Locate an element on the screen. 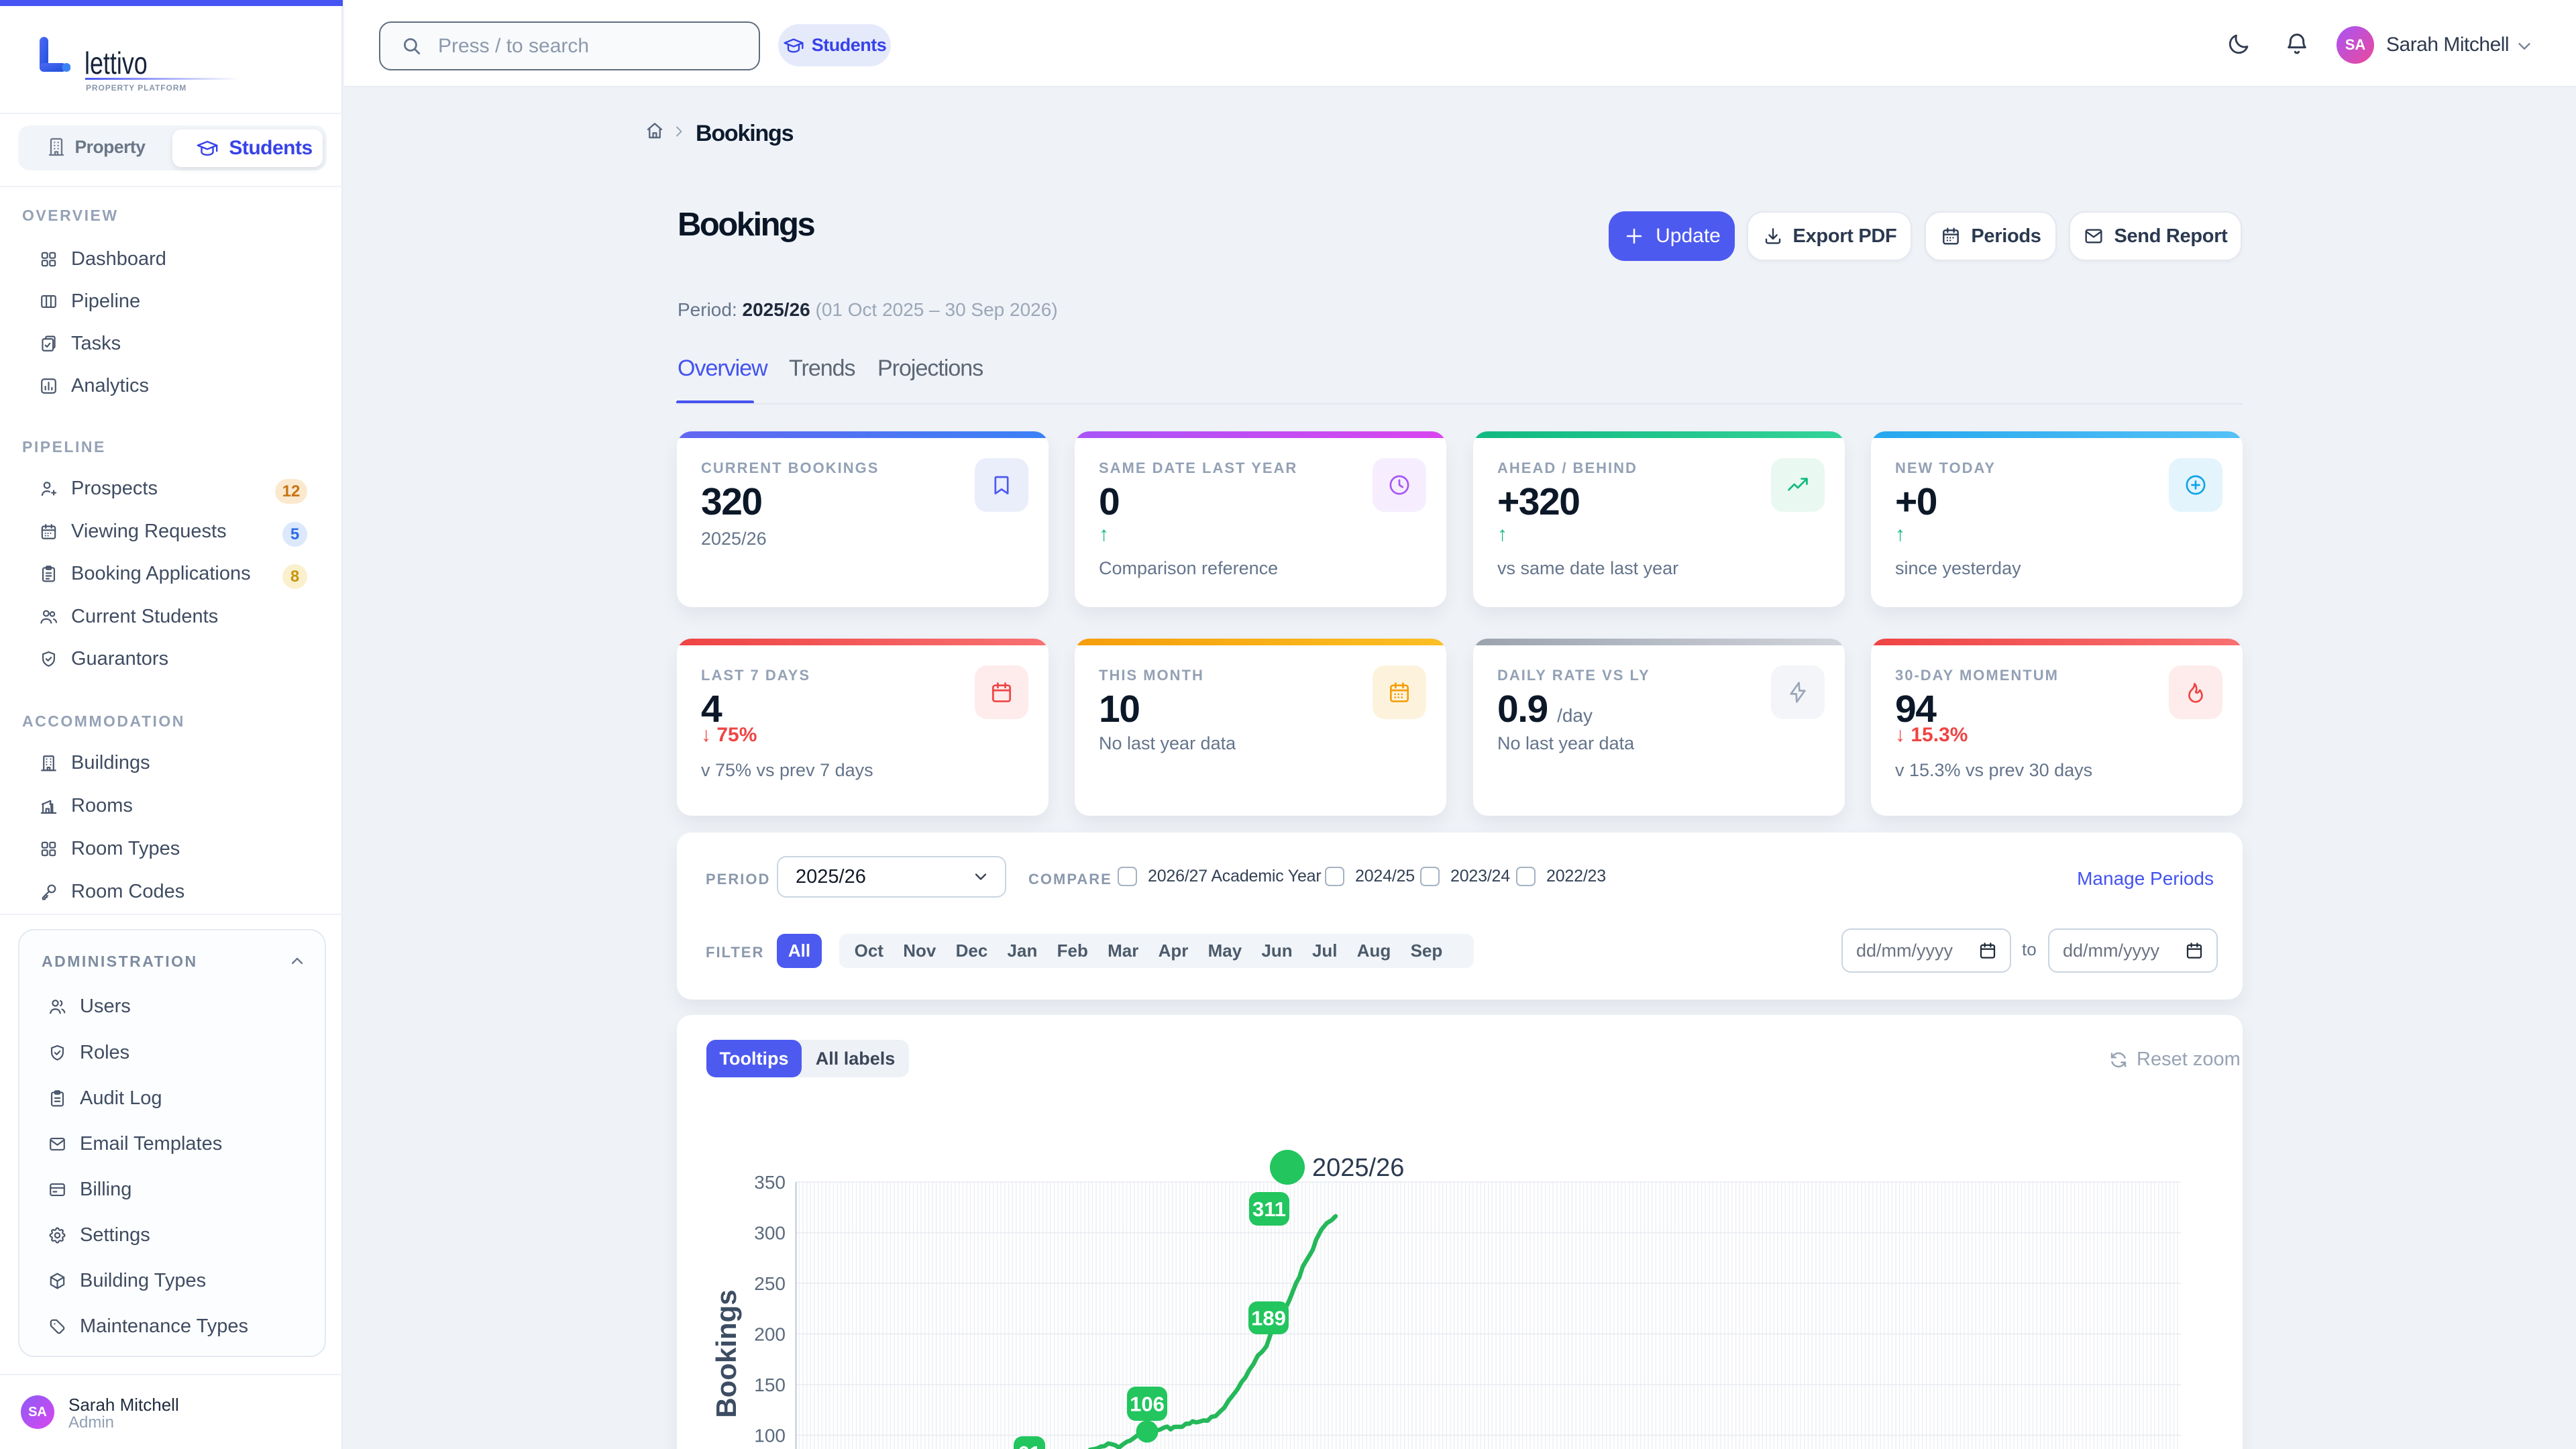  svg-text: 100 is located at coordinates (770, 1436).